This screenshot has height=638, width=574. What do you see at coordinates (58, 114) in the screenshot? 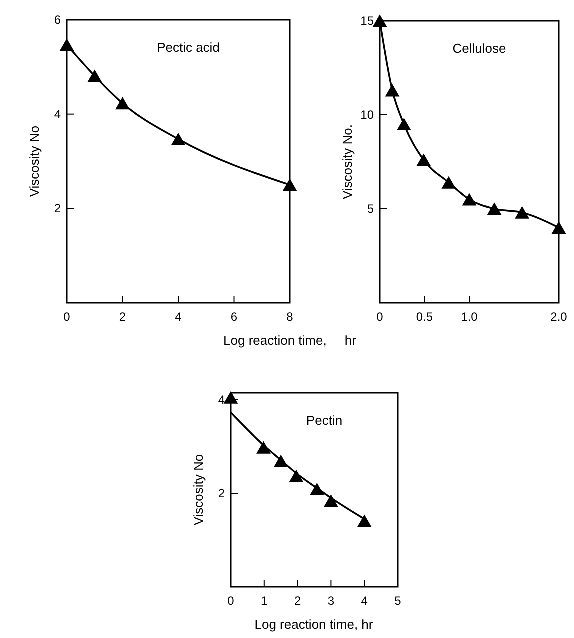
I see `y-tick-label: 4` at bounding box center [58, 114].